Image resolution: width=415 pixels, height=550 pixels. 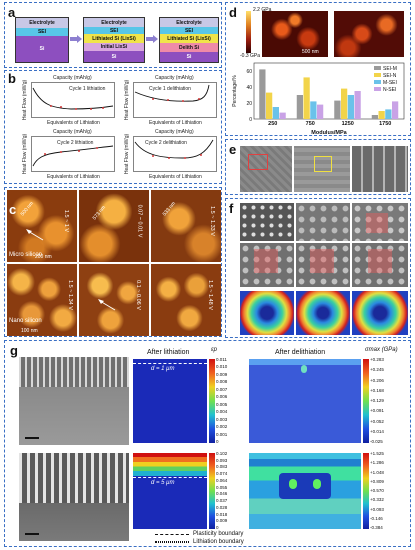 I want to click on top-axis-label: Capacity (mAh/g), so click(x=174, y=132).